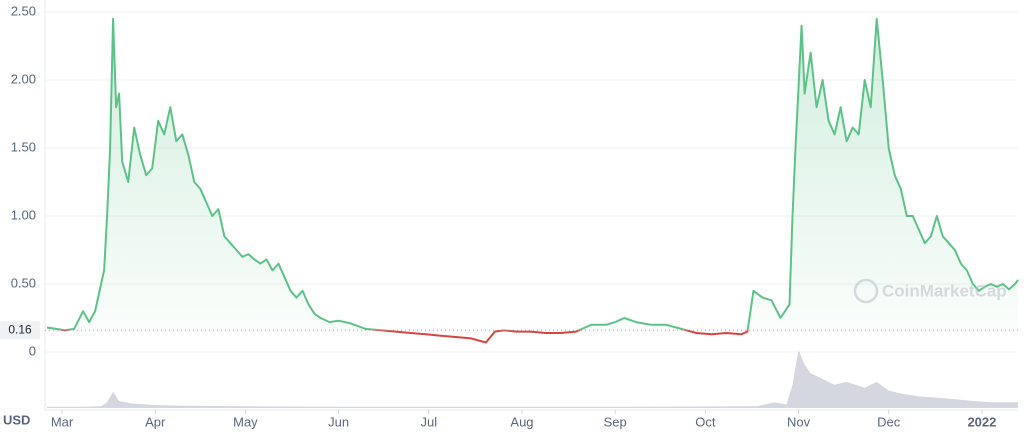  What do you see at coordinates (23, 146) in the screenshot?
I see `y-tick-label: 1.50` at bounding box center [23, 146].